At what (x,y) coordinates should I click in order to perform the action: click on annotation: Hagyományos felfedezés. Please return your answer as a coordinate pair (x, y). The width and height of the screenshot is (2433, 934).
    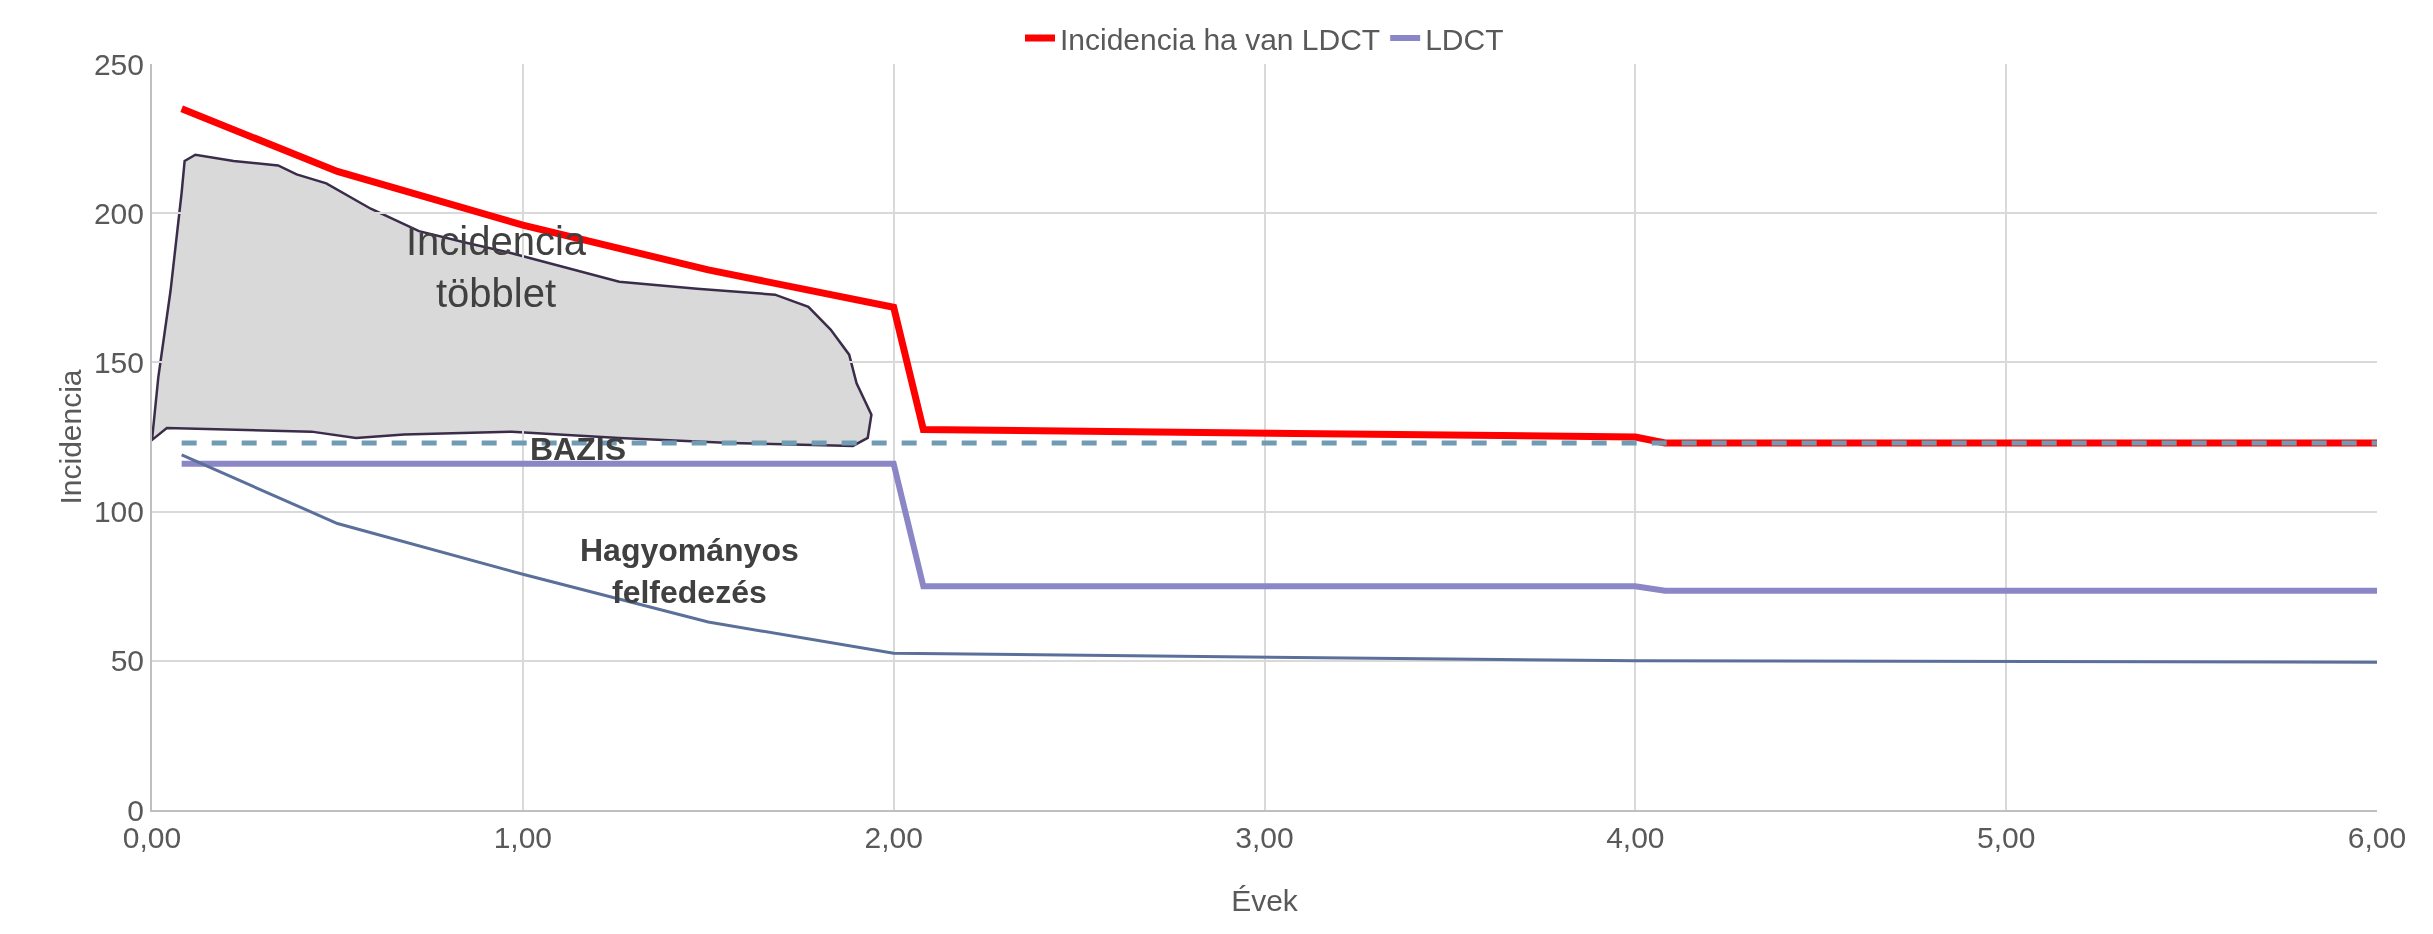
    Looking at the image, I should click on (689, 571).